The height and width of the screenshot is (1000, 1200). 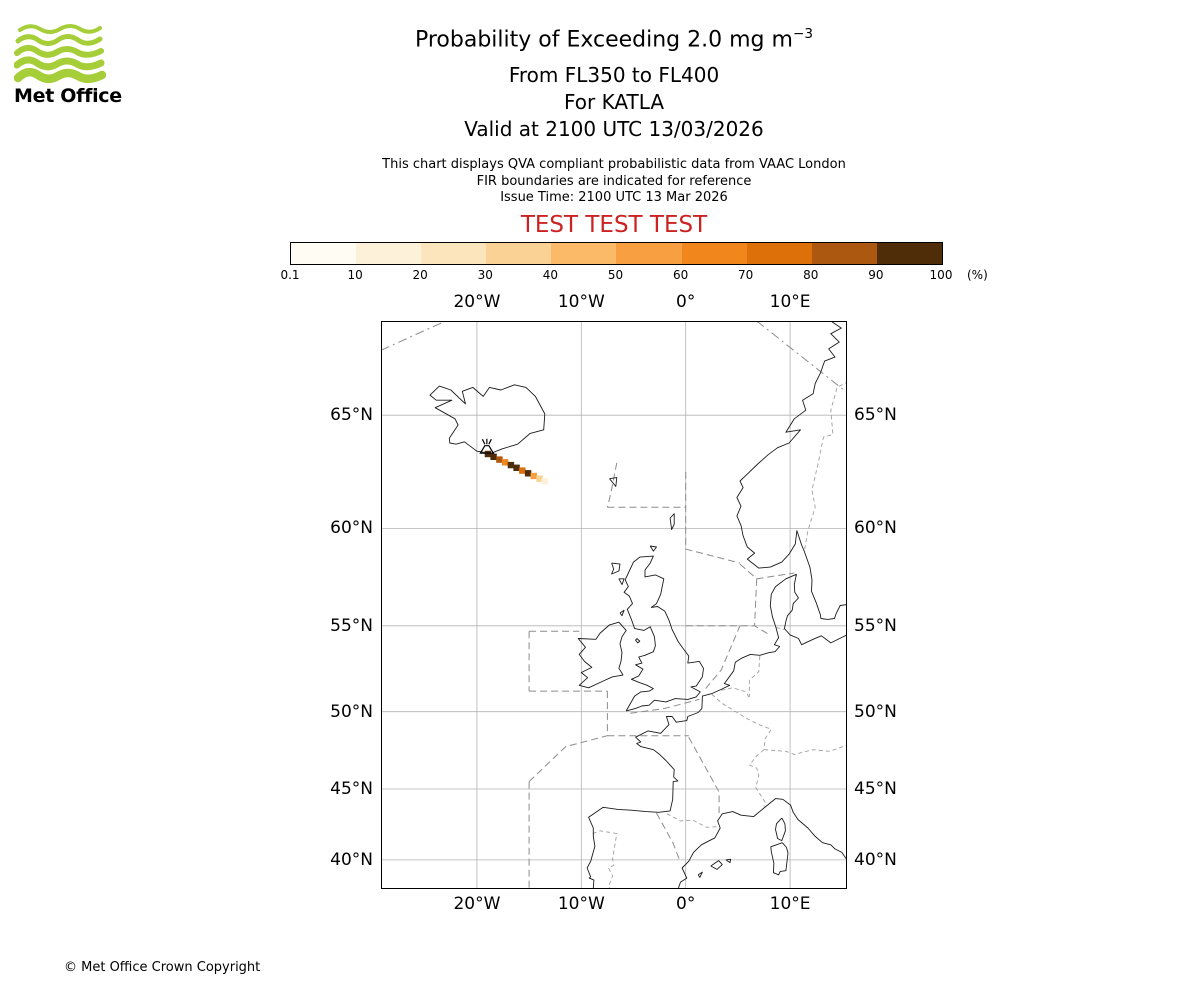 I want to click on longitude-label-top: 10°W, so click(x=581, y=302).